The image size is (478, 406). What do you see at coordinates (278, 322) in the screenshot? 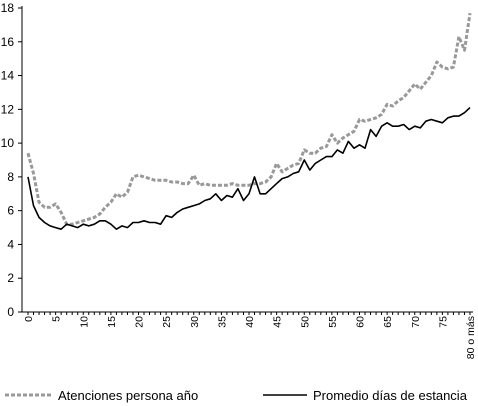
I see `x-tick-label: 45` at bounding box center [278, 322].